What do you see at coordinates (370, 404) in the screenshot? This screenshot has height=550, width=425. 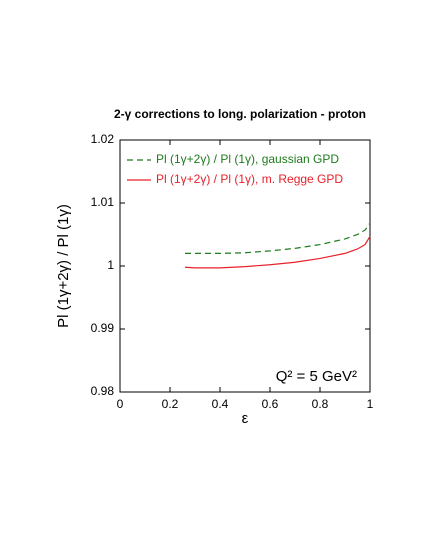 I see `x-tick-label: 1` at bounding box center [370, 404].